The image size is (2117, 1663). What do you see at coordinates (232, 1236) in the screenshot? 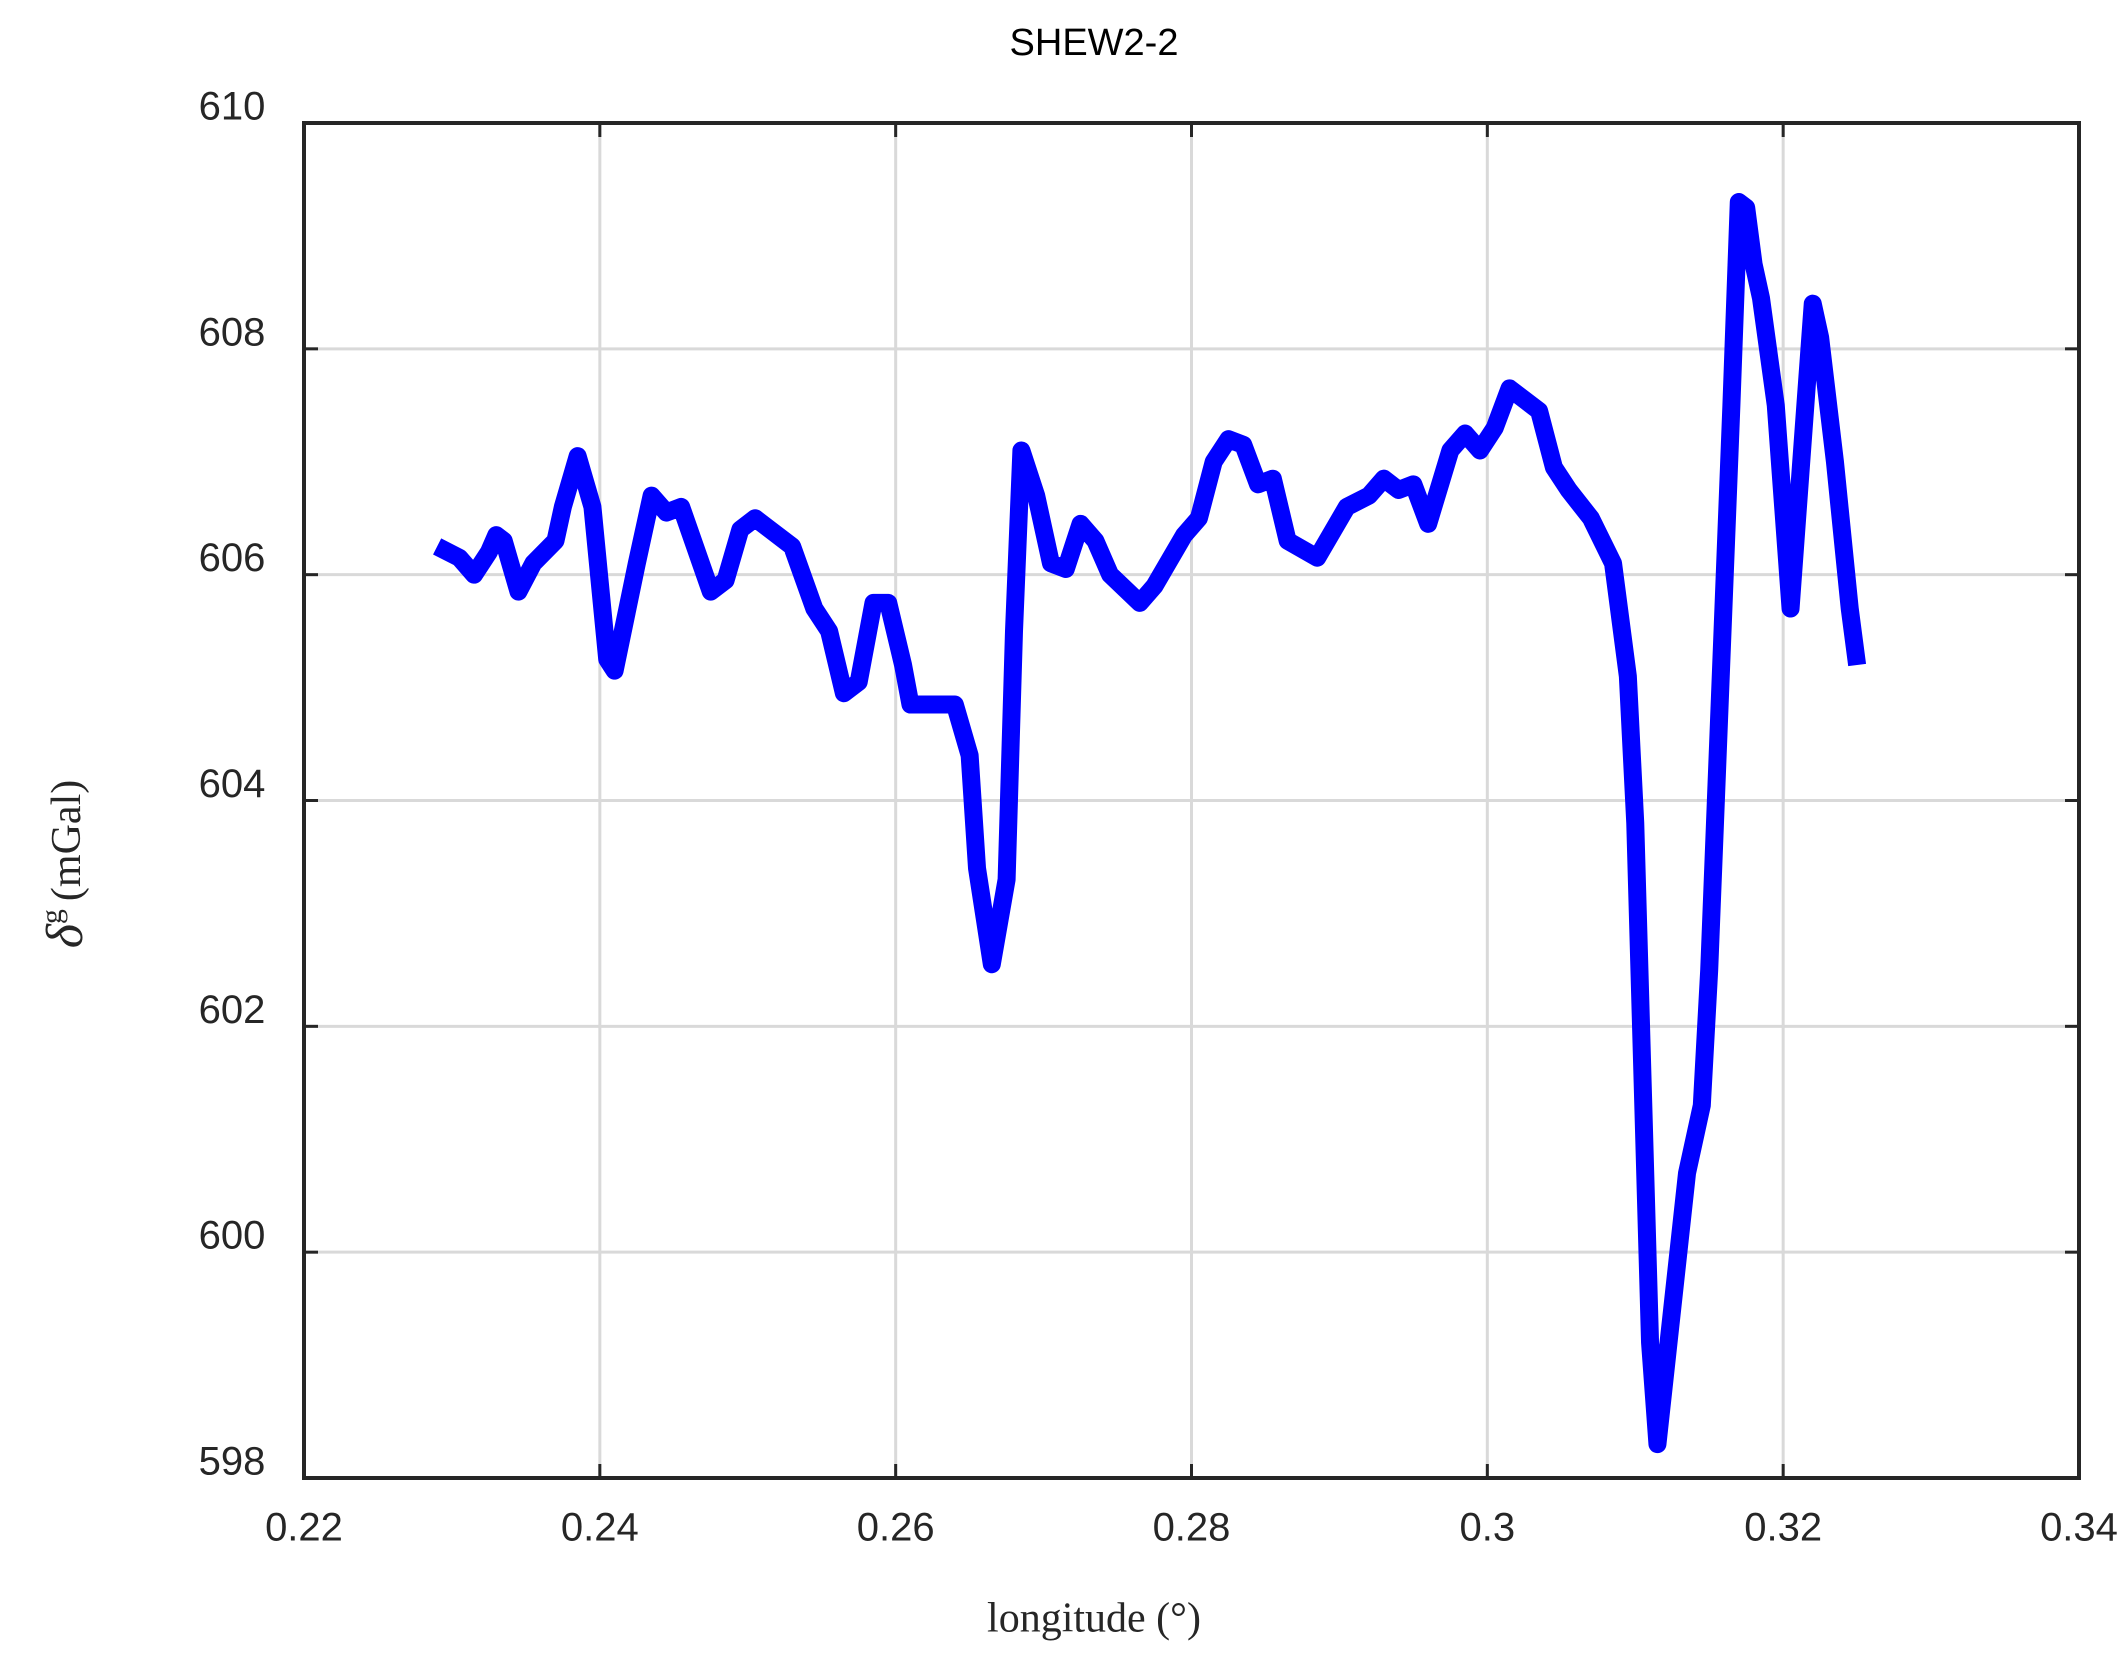
I see `y-tick-label: 600` at bounding box center [232, 1236].